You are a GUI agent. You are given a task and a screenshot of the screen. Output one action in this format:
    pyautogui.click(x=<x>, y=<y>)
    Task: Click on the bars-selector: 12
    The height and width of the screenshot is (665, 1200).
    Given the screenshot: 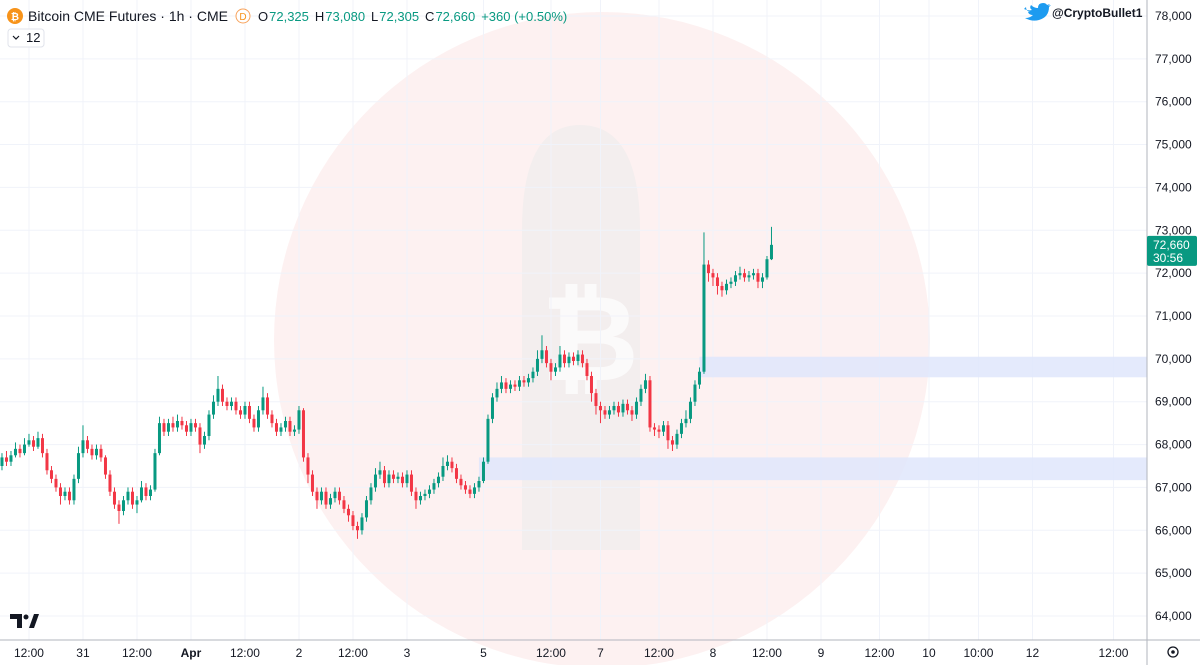 What is the action you would take?
    pyautogui.click(x=33, y=37)
    